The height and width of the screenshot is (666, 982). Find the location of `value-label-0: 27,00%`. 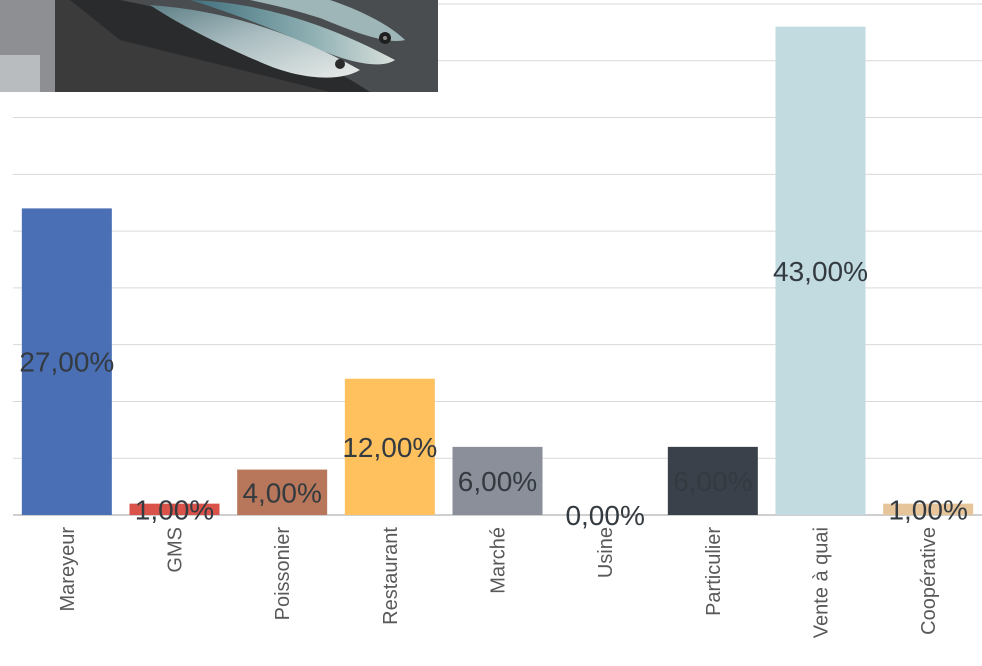

value-label-0: 27,00% is located at coordinates (66, 362).